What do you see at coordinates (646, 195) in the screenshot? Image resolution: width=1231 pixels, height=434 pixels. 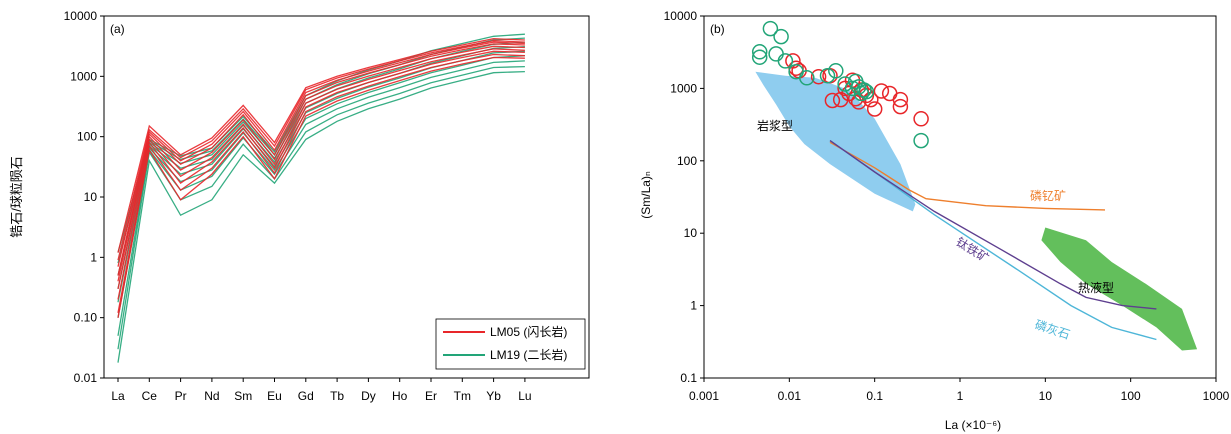 I see `chart-b-ylabel: (Sm/La)ₙ` at bounding box center [646, 195].